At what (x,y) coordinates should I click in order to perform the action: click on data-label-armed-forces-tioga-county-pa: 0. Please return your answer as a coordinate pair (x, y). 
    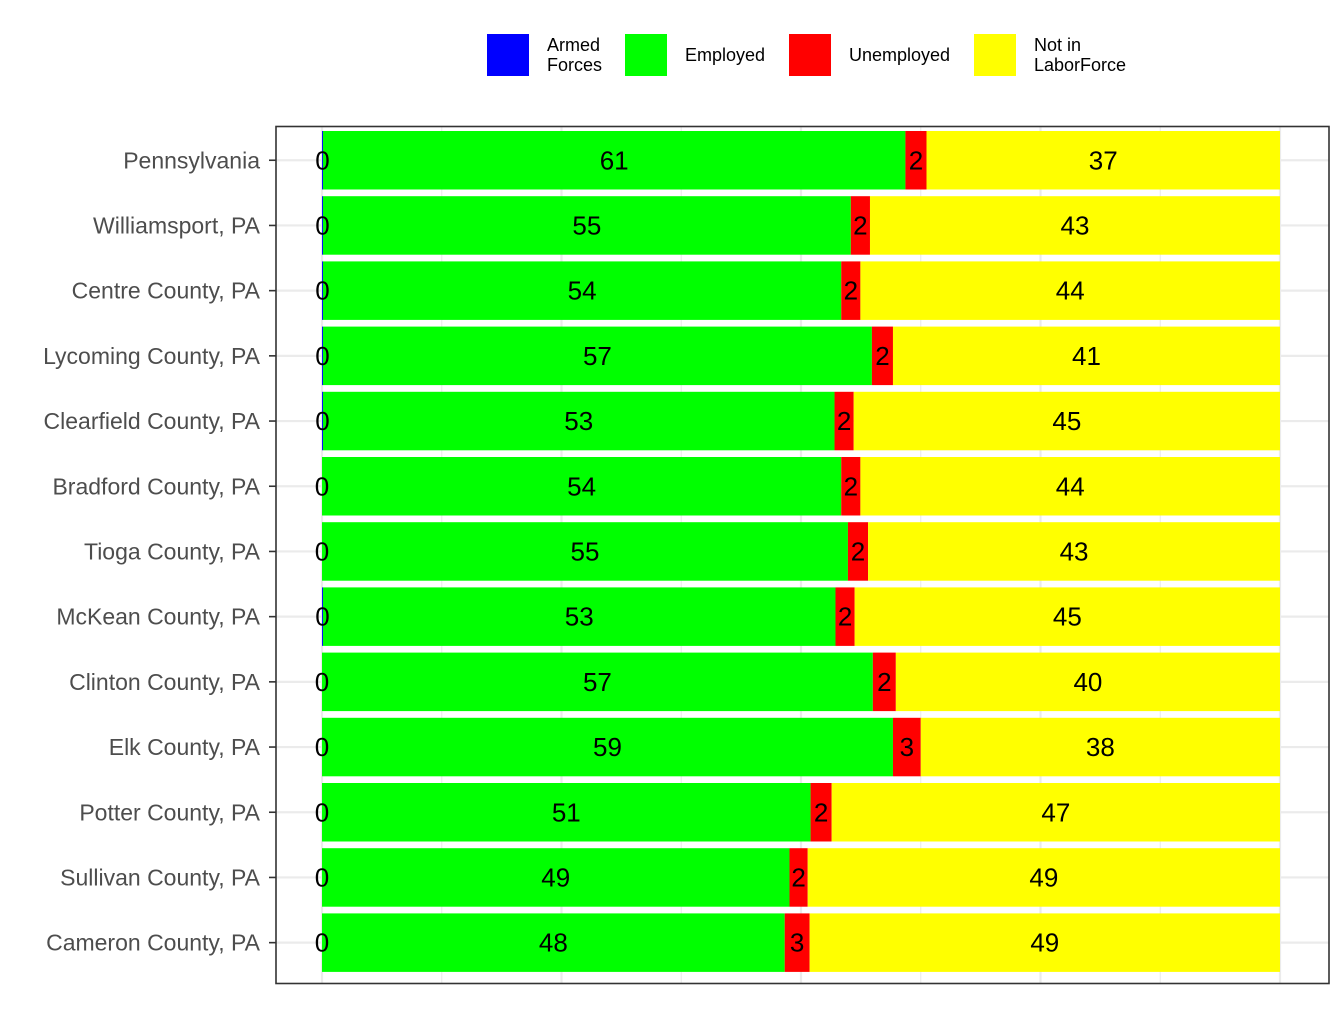
    Looking at the image, I should click on (322, 551).